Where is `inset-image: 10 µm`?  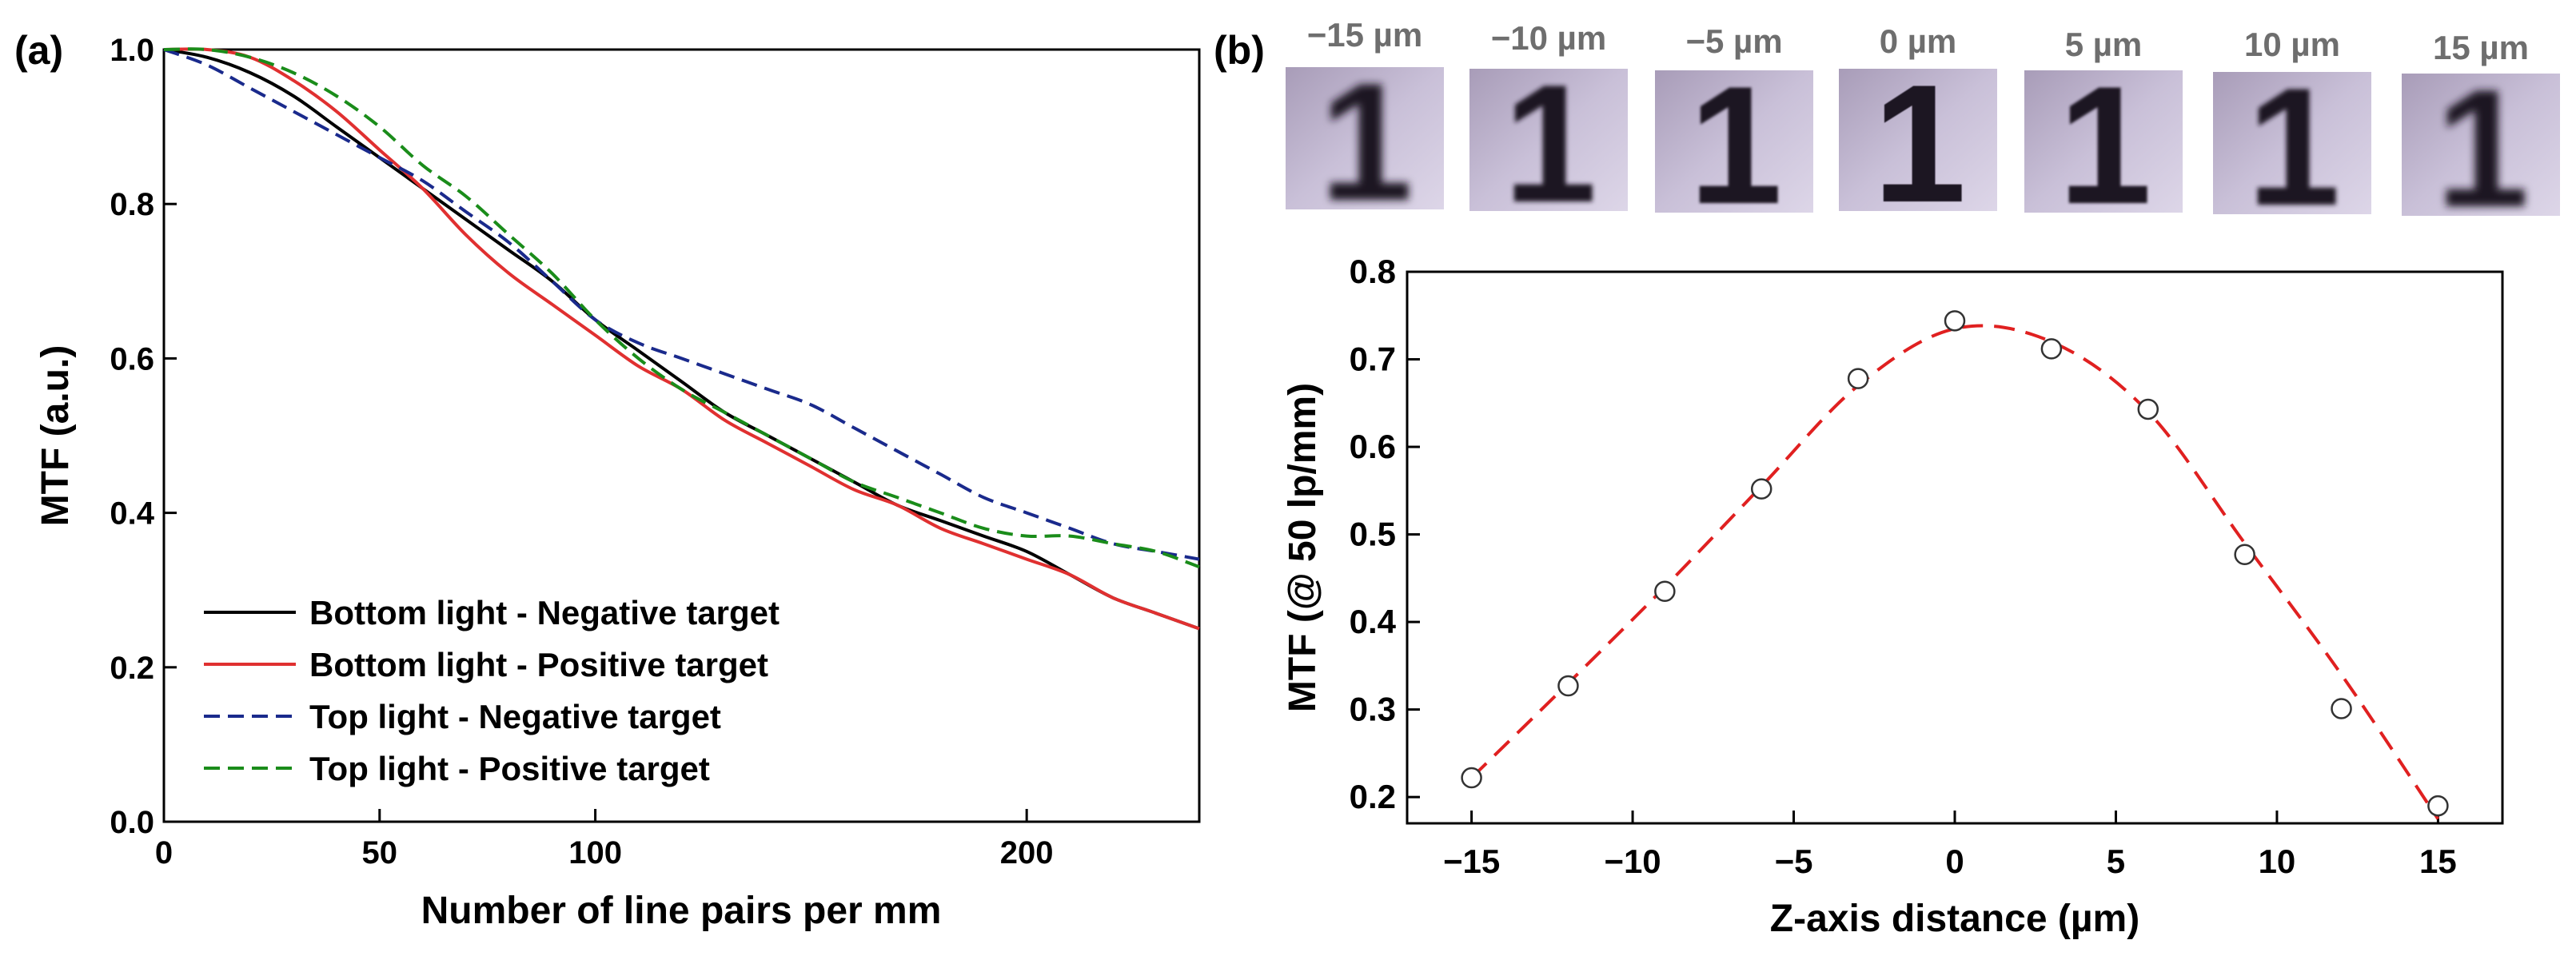 inset-image: 10 µm is located at coordinates (1918, 129).